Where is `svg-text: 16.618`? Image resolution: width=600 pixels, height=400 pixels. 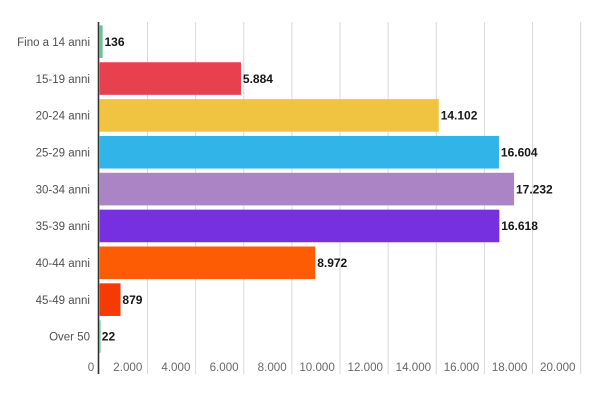 svg-text: 16.618 is located at coordinates (519, 226).